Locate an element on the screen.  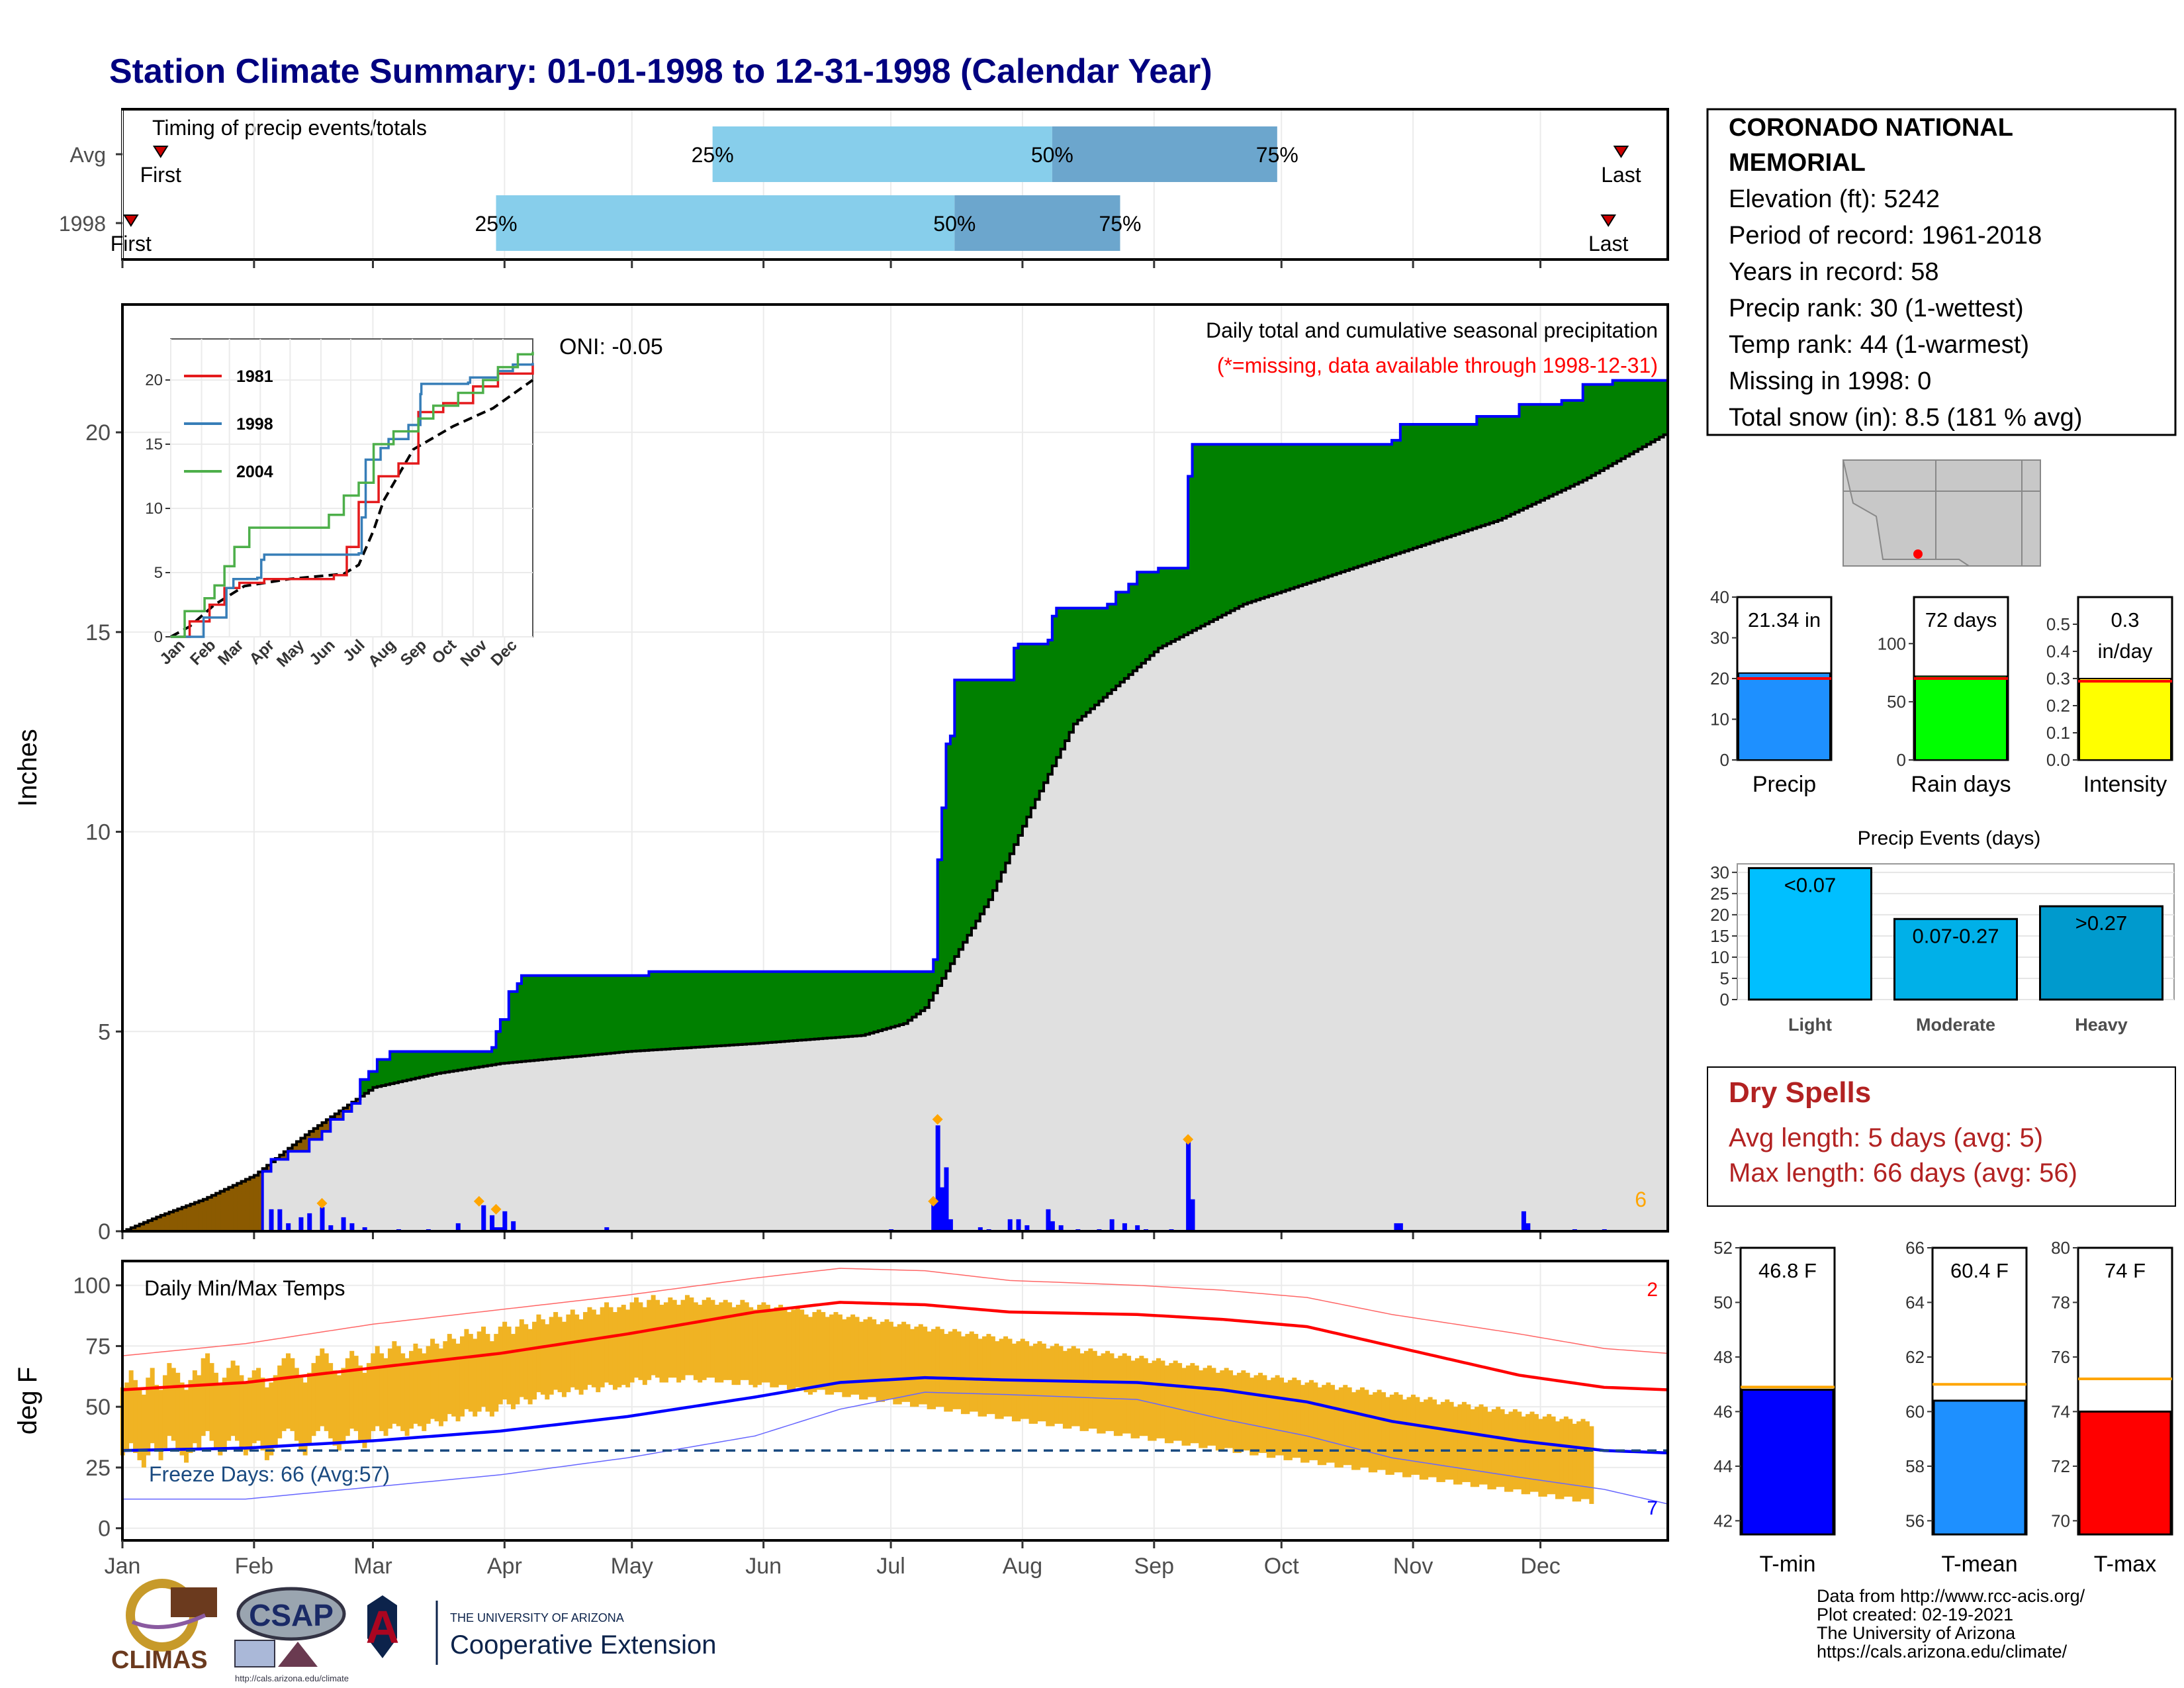
events-ytick-label-5: 25 is located at coordinates (1720, 894).